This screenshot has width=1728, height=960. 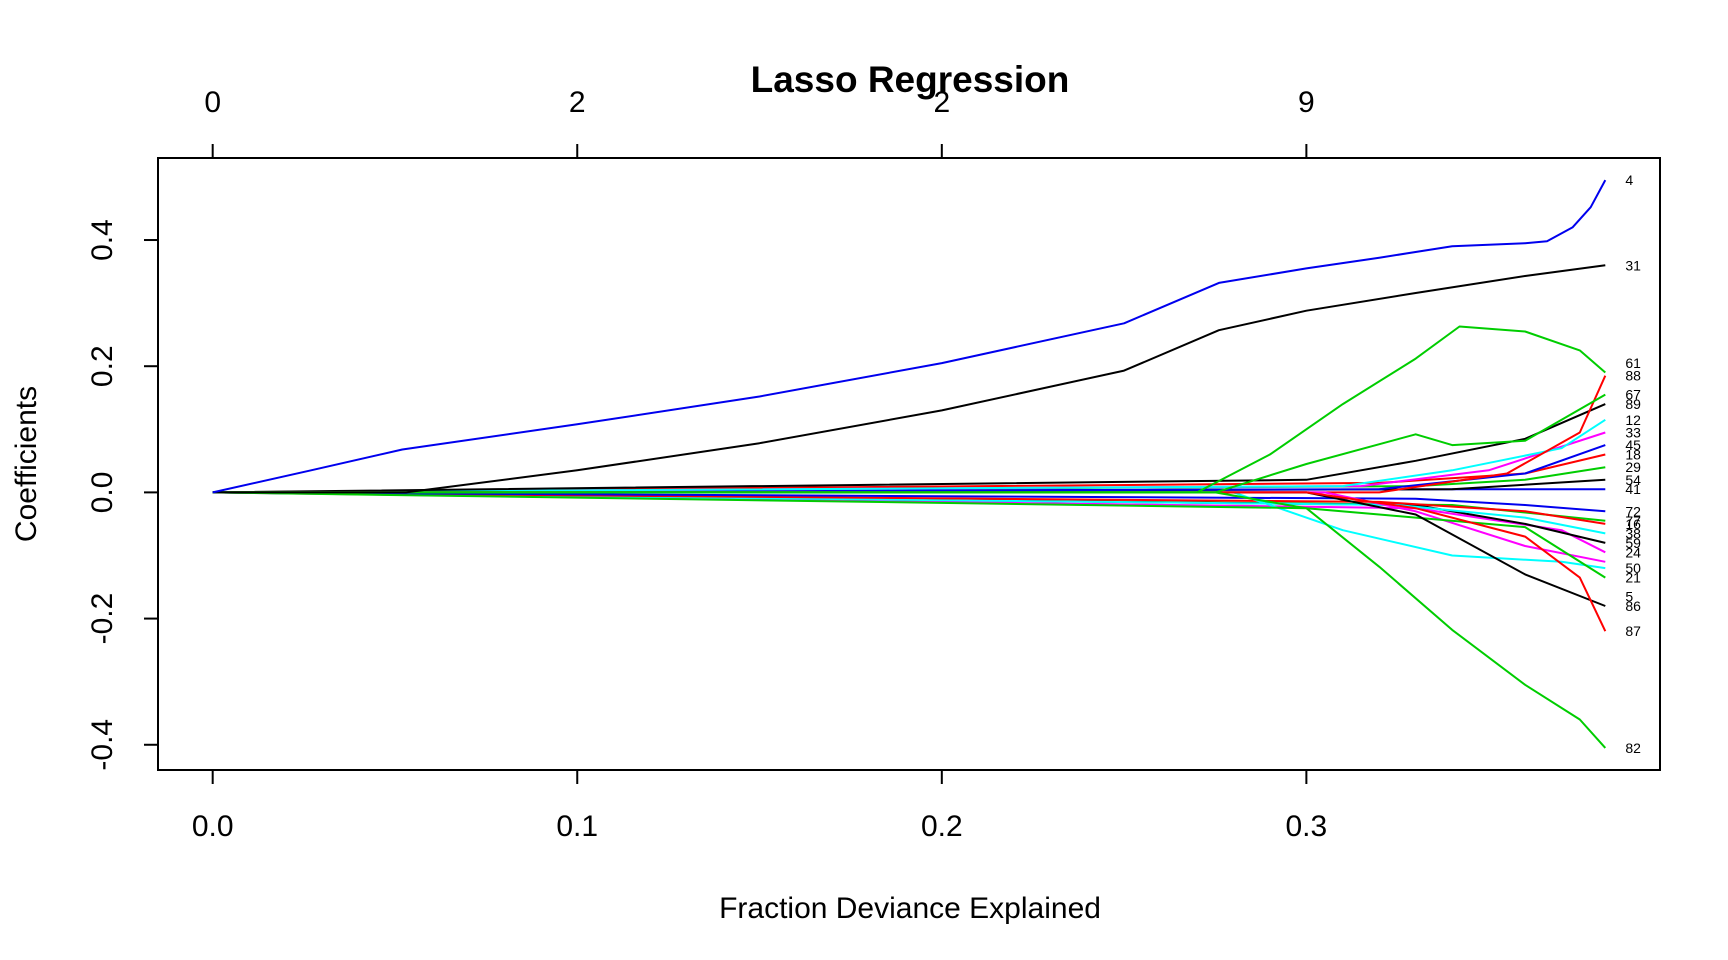 I want to click on series-label: 82, so click(x=1633, y=748).